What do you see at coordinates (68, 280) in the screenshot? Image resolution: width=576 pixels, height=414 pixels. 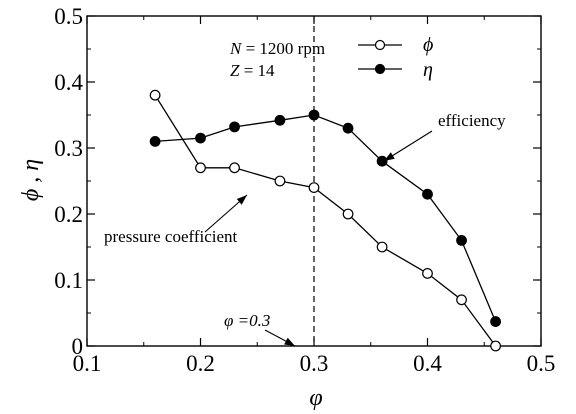 I see `y-tick-label: 0.1` at bounding box center [68, 280].